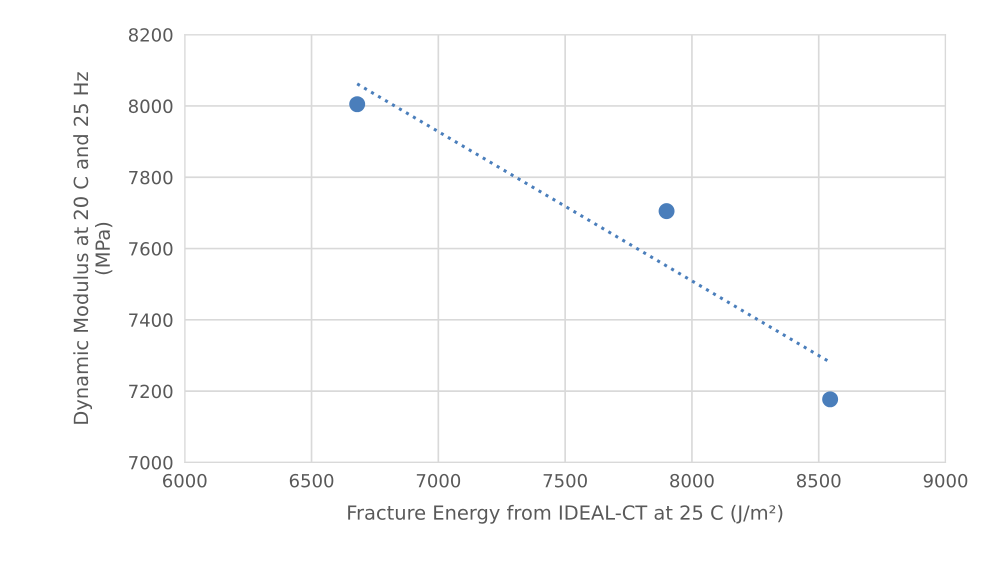 The height and width of the screenshot is (578, 988). I want to click on y-tick-label: 8000, so click(150, 106).